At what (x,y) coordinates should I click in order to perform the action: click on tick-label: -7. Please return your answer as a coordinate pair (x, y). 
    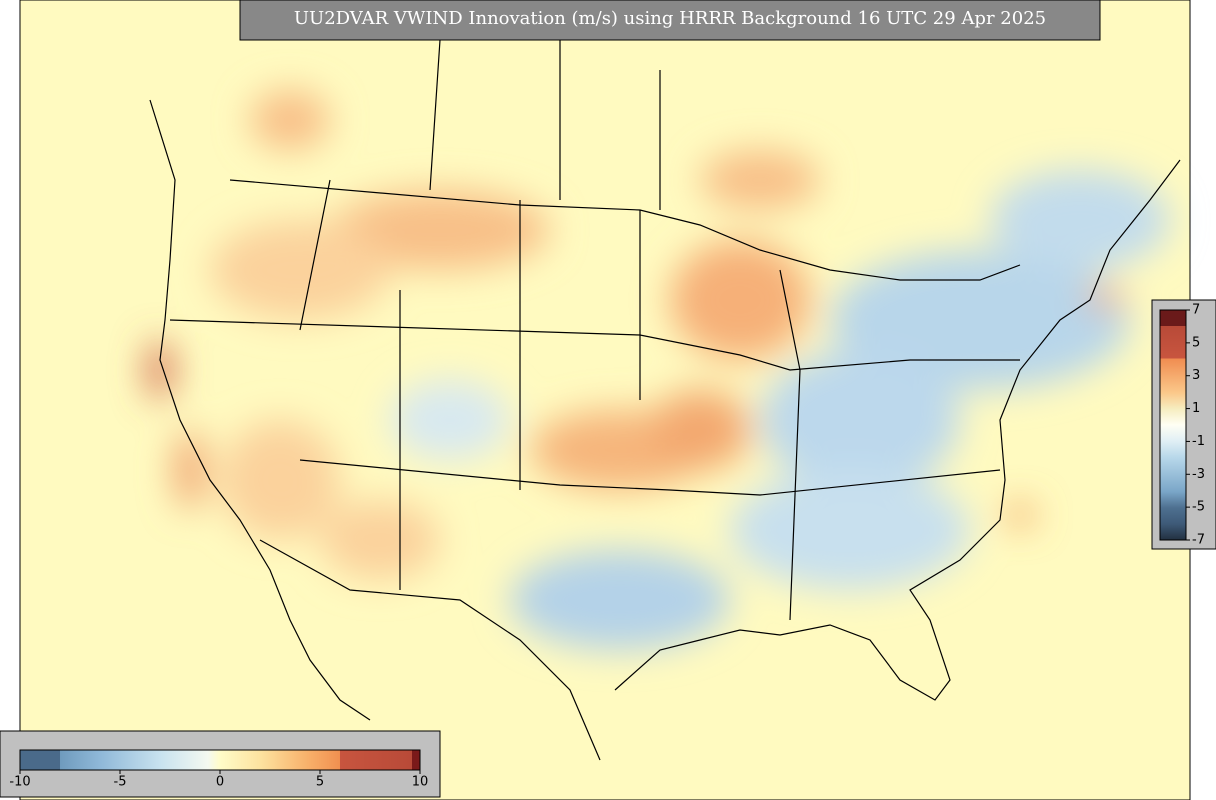
    Looking at the image, I should click on (1198, 540).